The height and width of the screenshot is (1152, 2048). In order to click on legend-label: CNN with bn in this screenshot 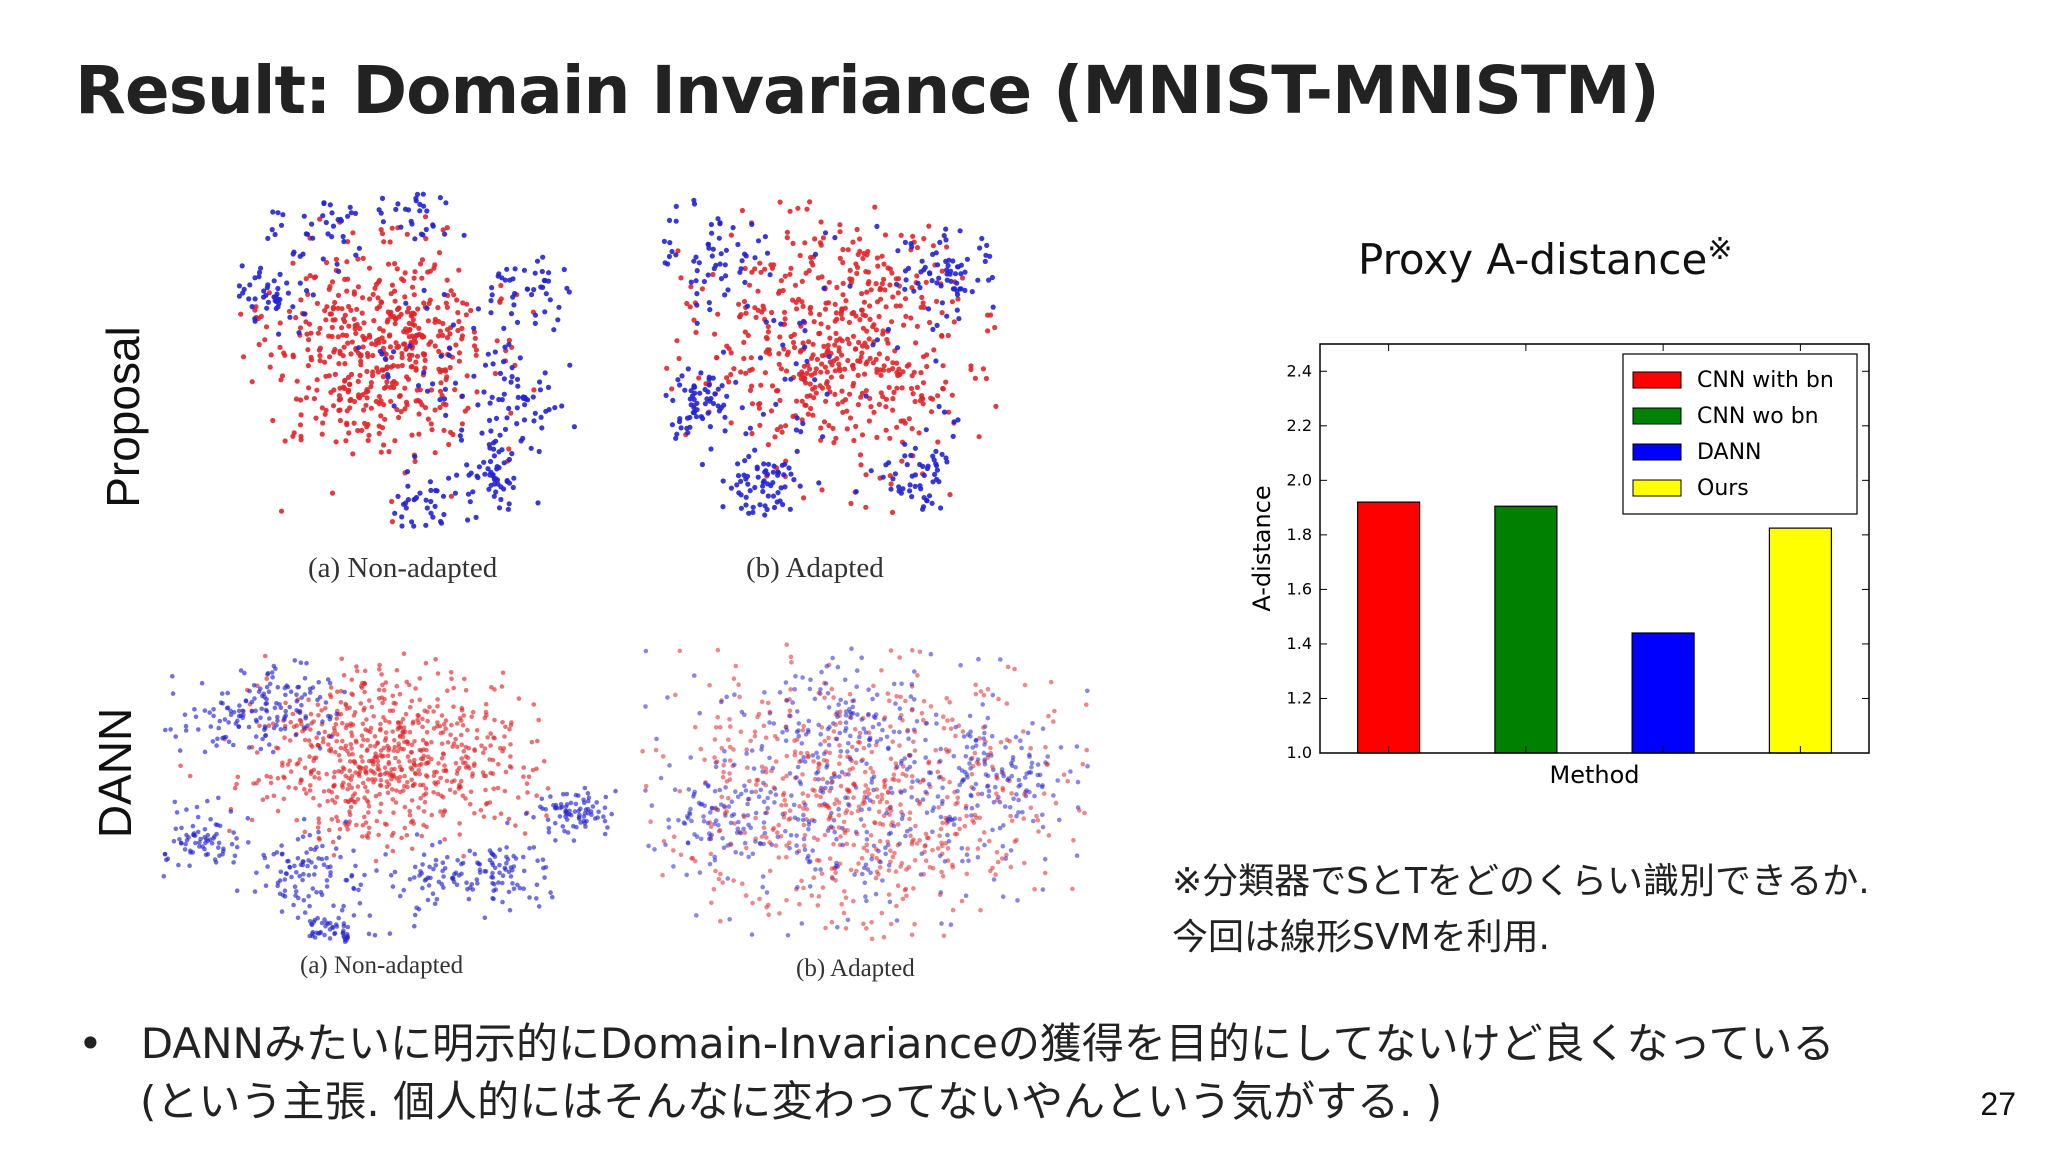, I will do `click(1765, 380)`.